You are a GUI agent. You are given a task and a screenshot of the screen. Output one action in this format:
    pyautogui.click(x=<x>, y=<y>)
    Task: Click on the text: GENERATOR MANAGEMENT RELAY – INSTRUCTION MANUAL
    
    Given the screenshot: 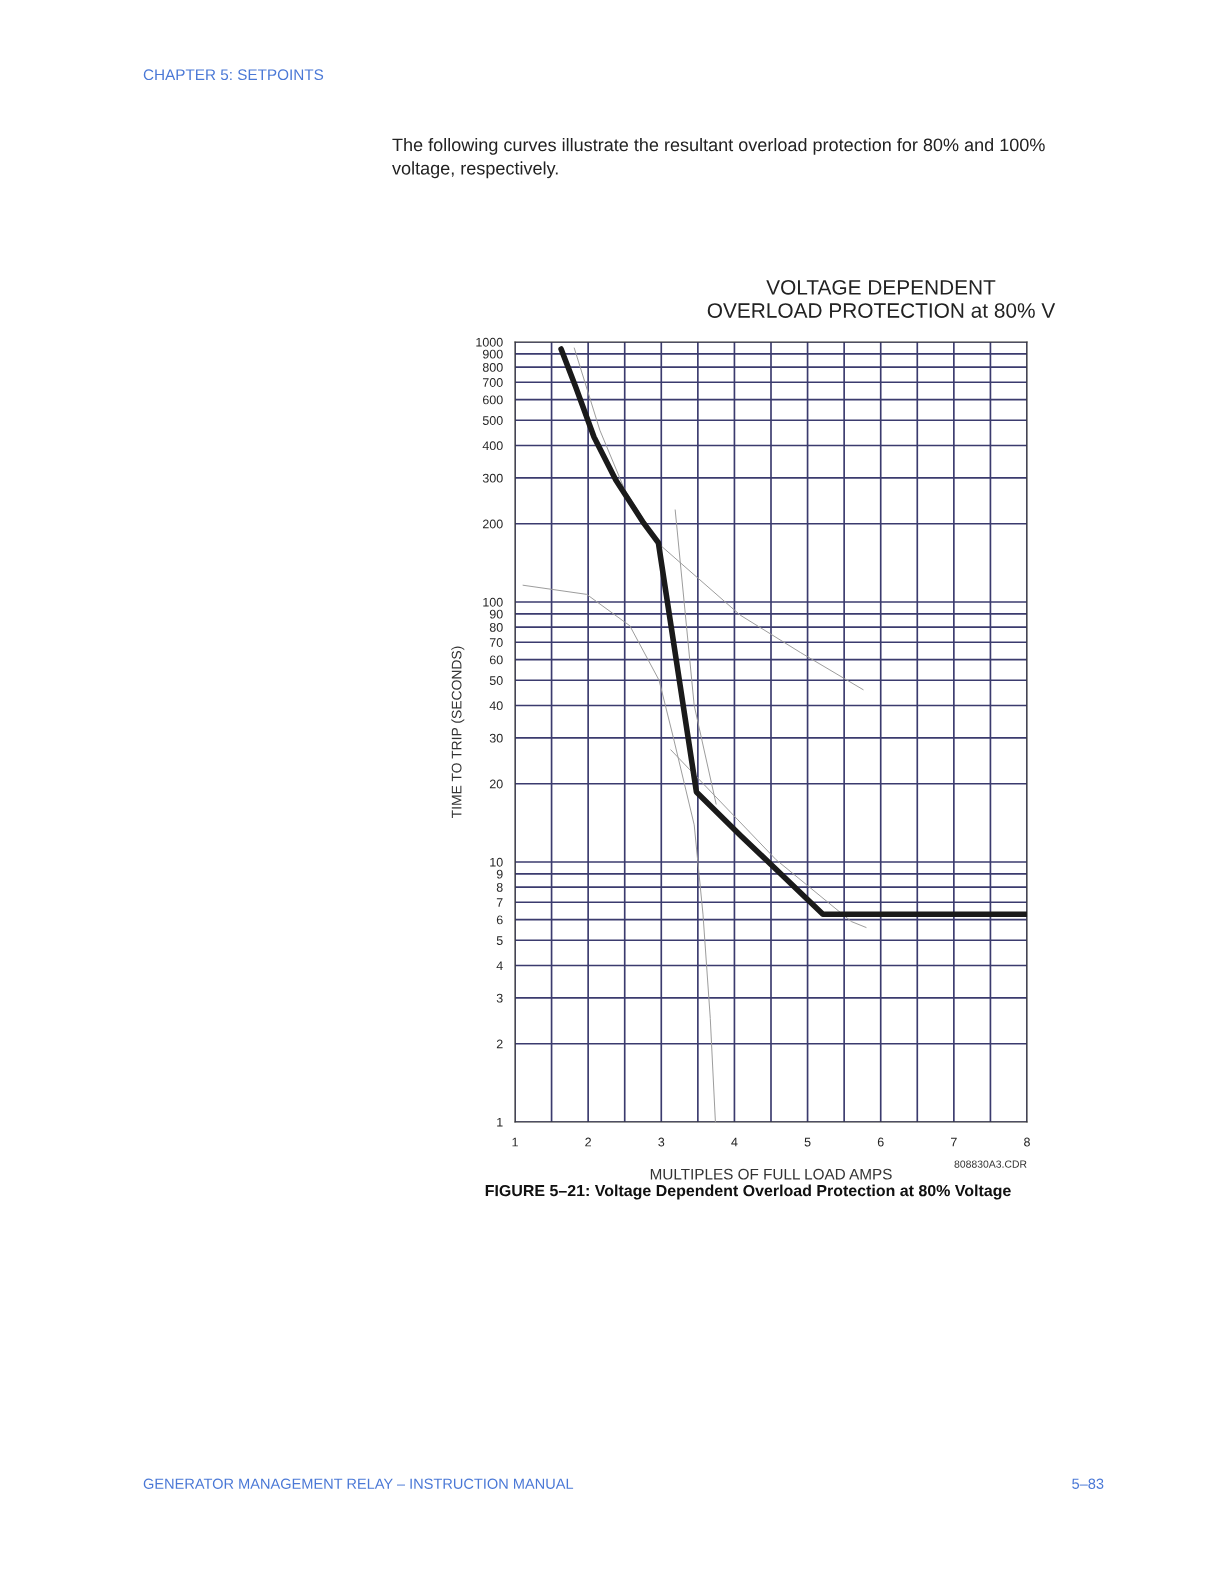 What is the action you would take?
    pyautogui.click(x=358, y=1483)
    